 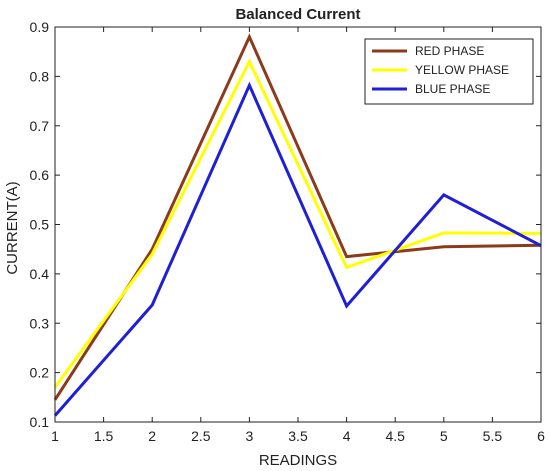 What do you see at coordinates (40, 76) in the screenshot?
I see `y-tick-label: 0.8` at bounding box center [40, 76].